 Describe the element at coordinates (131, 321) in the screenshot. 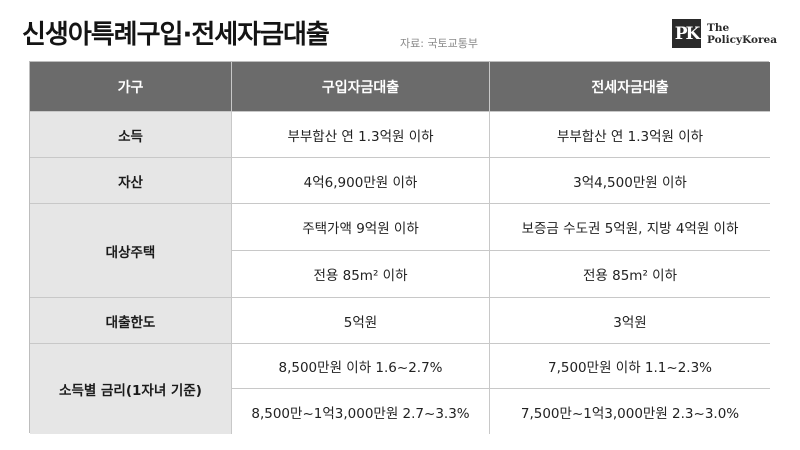

I see `row-header-loan-limit: 대출한도` at that location.